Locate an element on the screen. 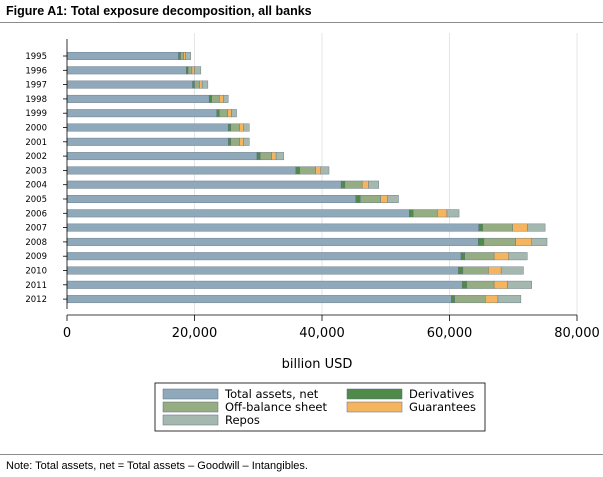 This screenshot has height=477, width=603. y-tick-label-2010: 2010 is located at coordinates (36, 272).